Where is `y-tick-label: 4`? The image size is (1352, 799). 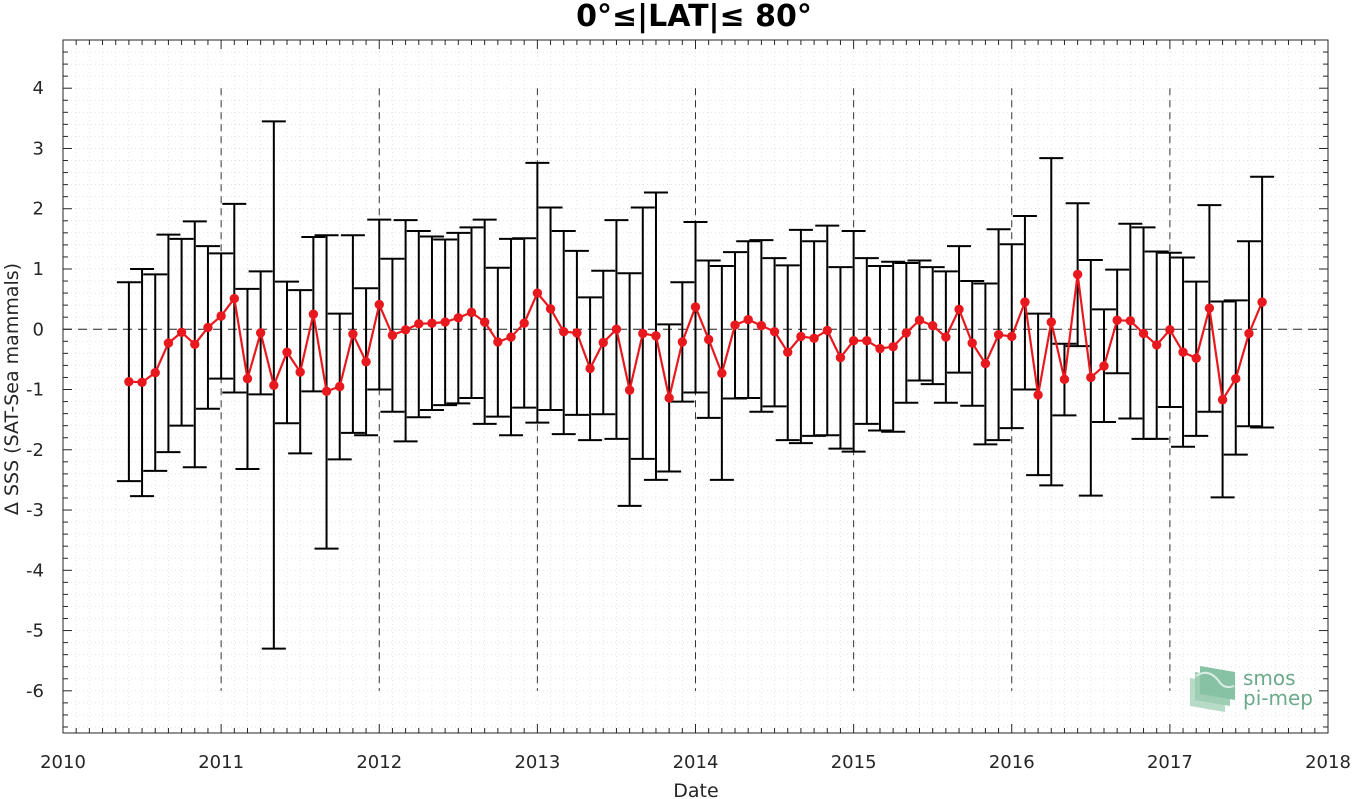 y-tick-label: 4 is located at coordinates (38, 88).